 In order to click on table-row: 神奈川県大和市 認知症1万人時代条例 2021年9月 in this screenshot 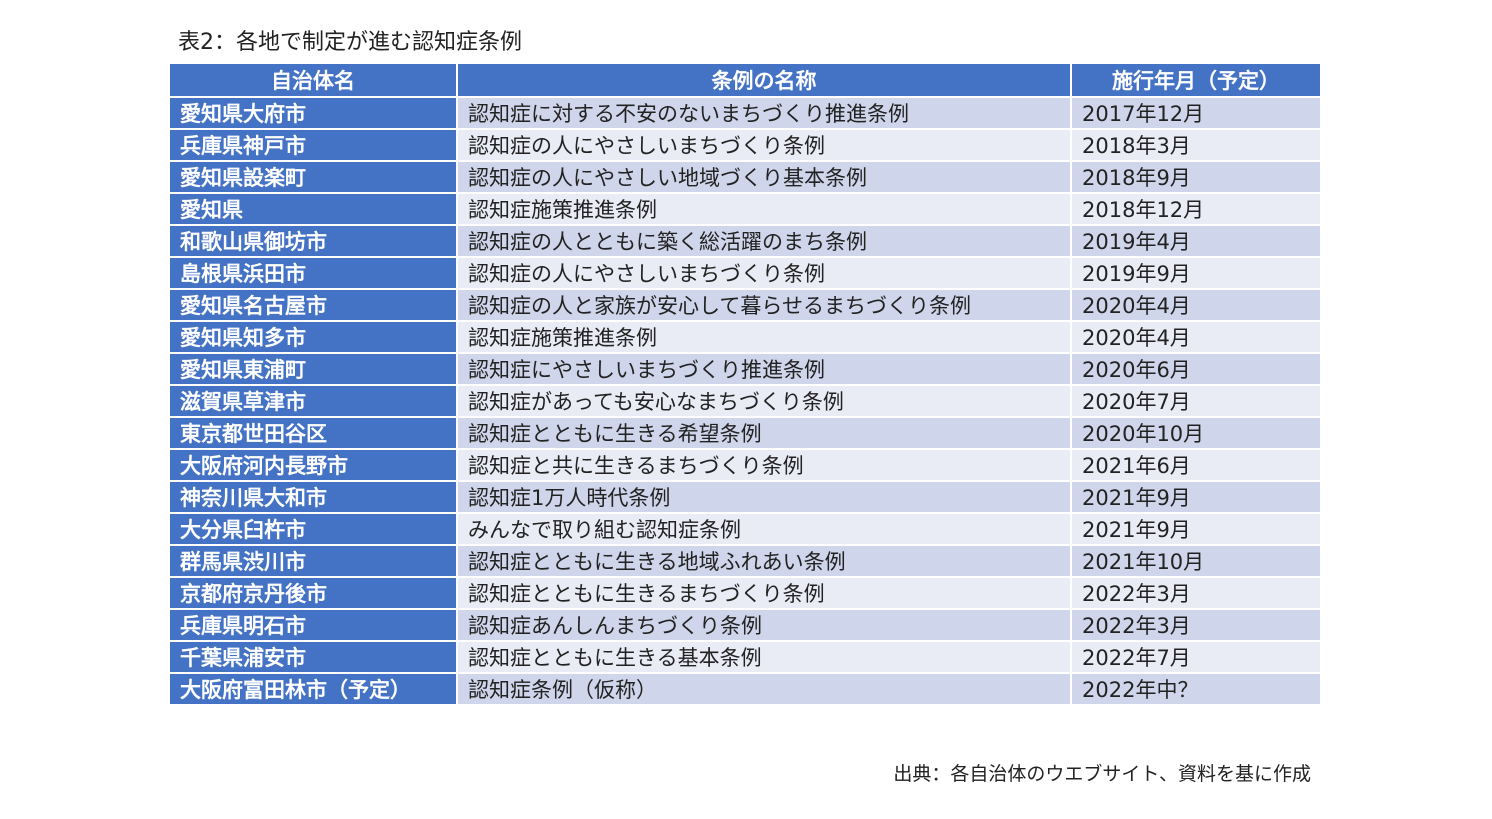, I will do `click(745, 498)`.